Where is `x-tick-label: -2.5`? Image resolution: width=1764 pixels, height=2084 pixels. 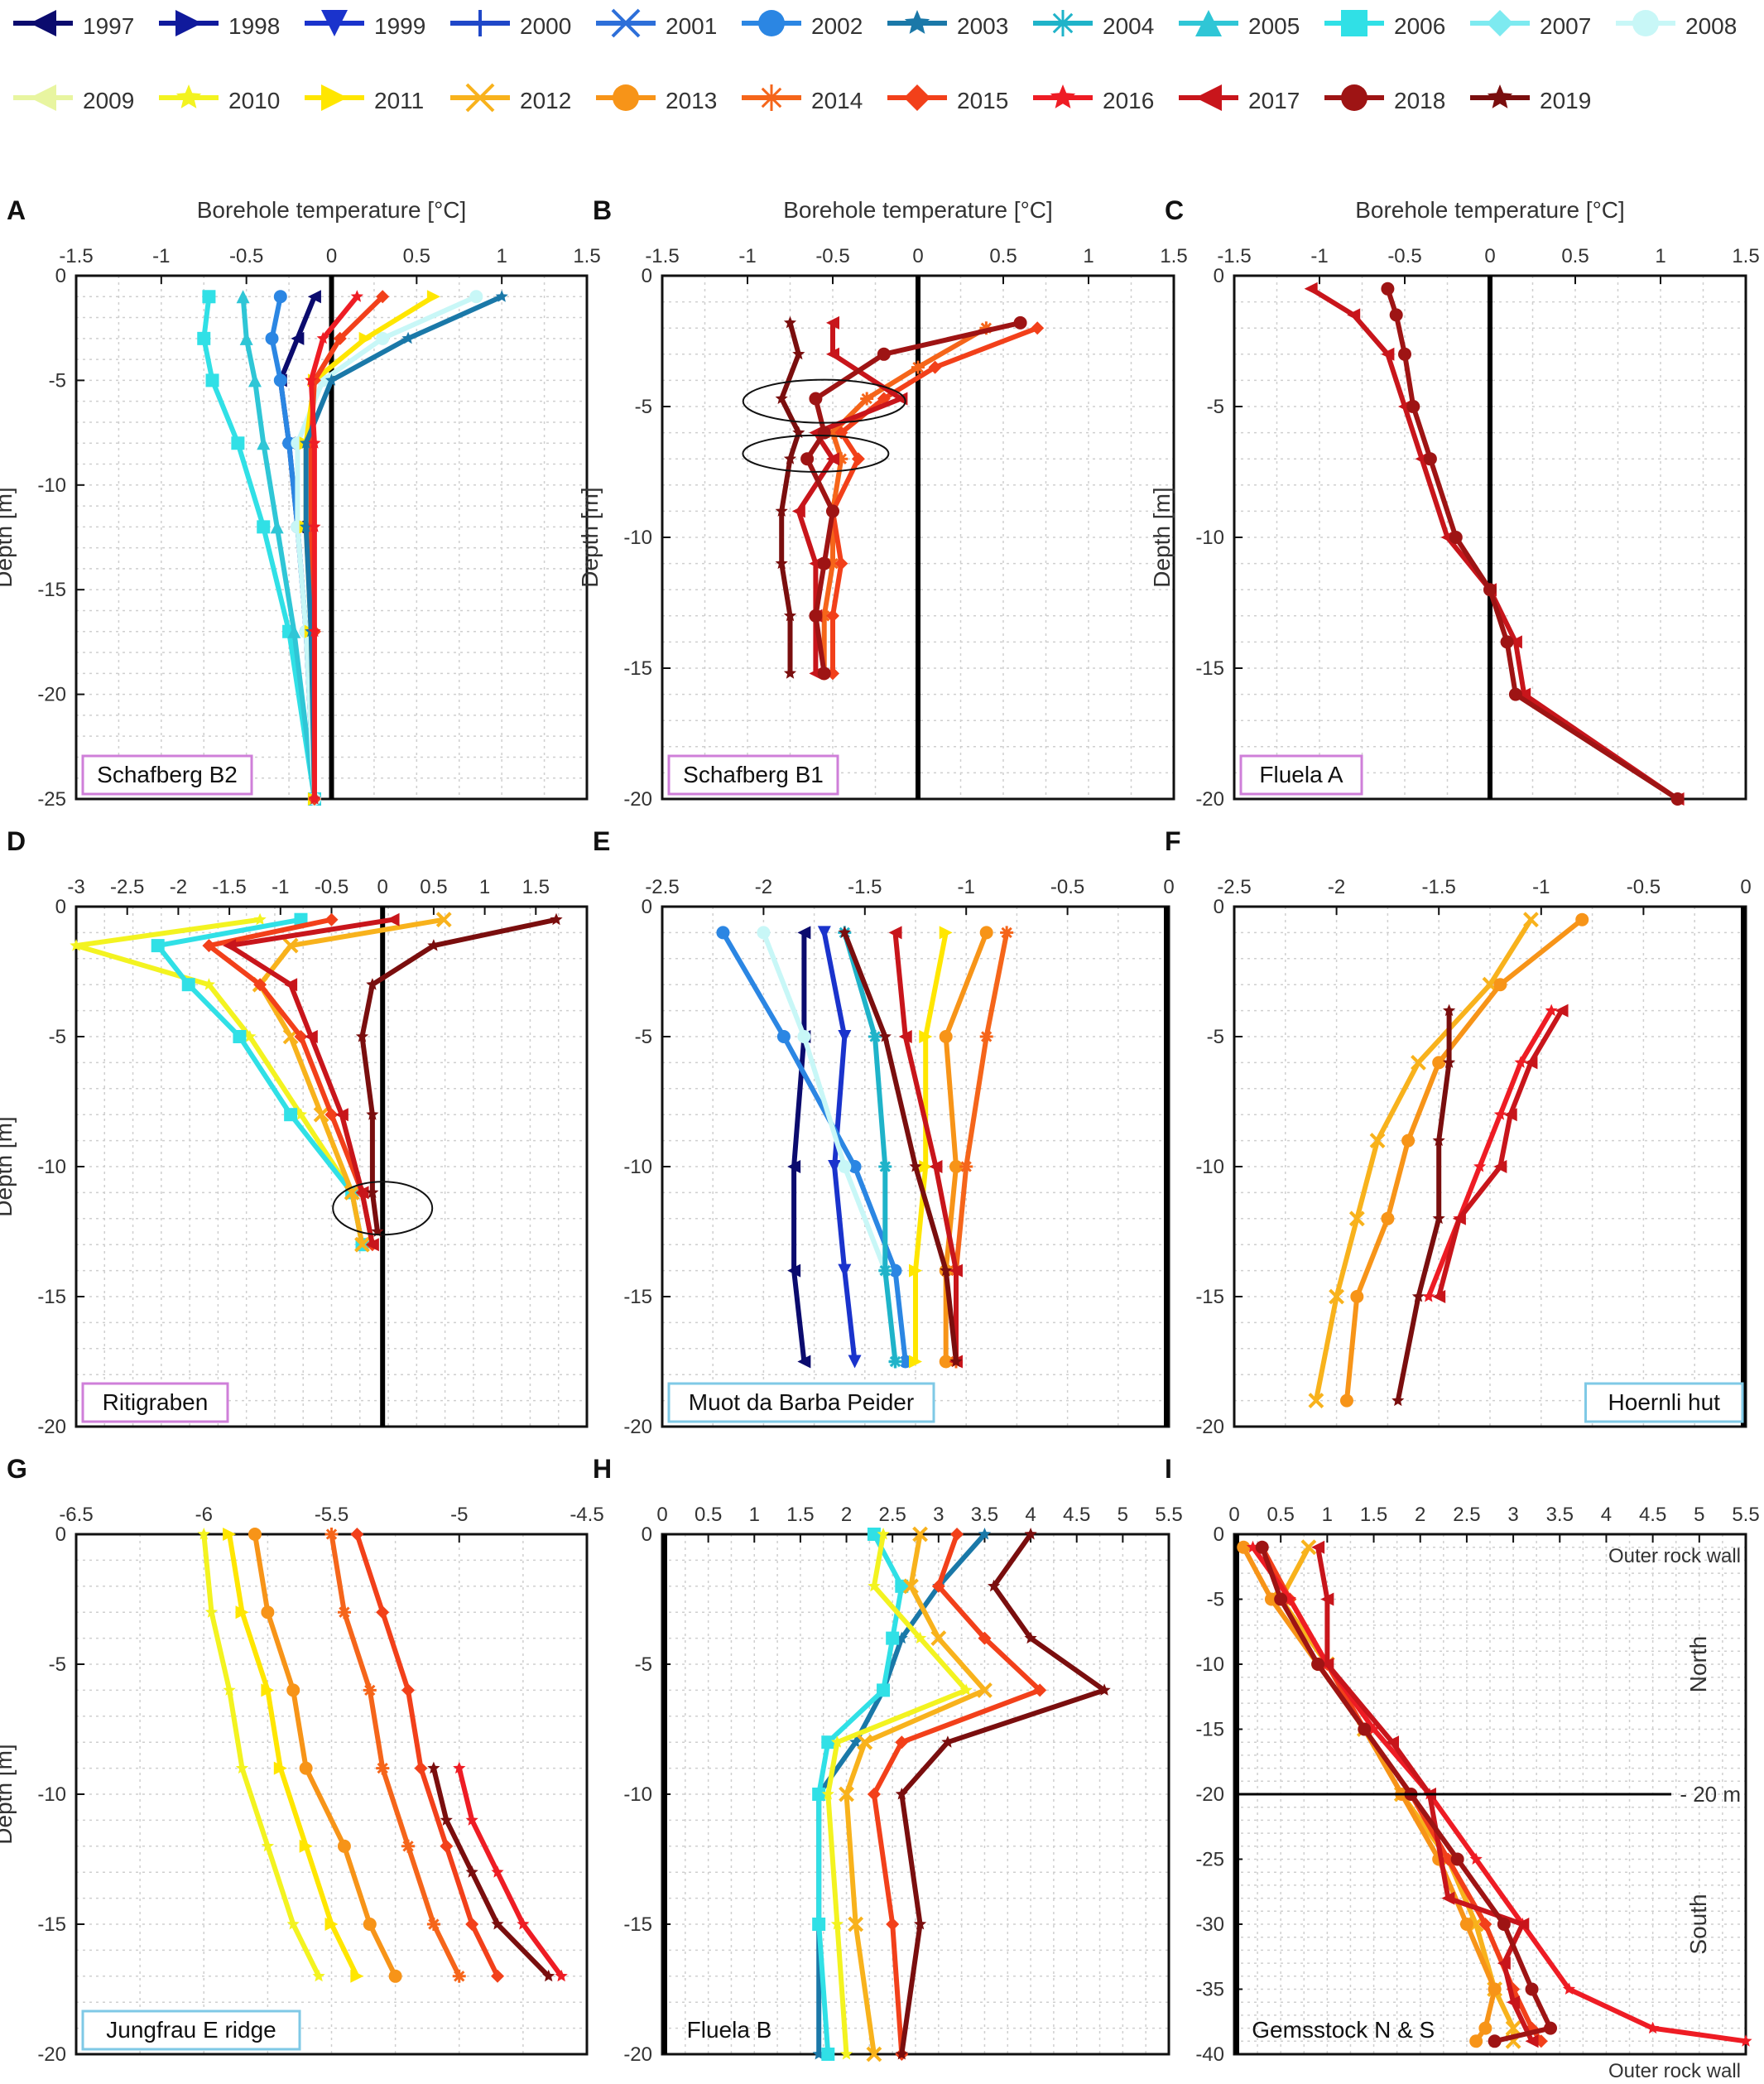 x-tick-label: -2.5 is located at coordinates (1234, 887).